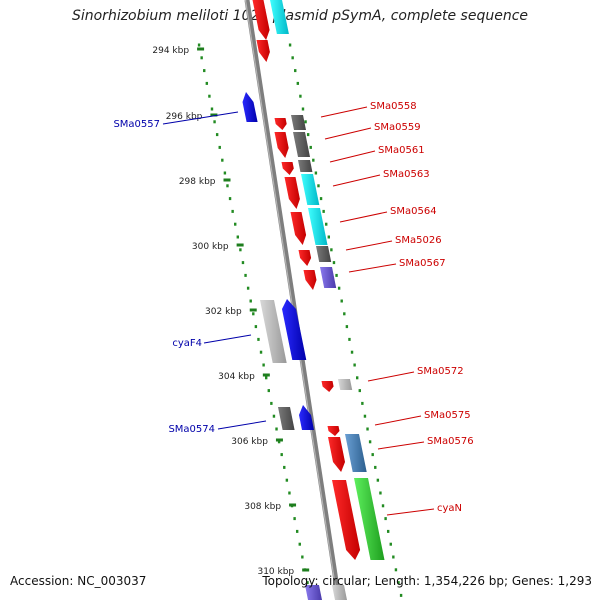 This screenshot has height=600, width=600. What do you see at coordinates (249, 442) in the screenshot?
I see `scale-tick-label: 306 kbp` at bounding box center [249, 442].